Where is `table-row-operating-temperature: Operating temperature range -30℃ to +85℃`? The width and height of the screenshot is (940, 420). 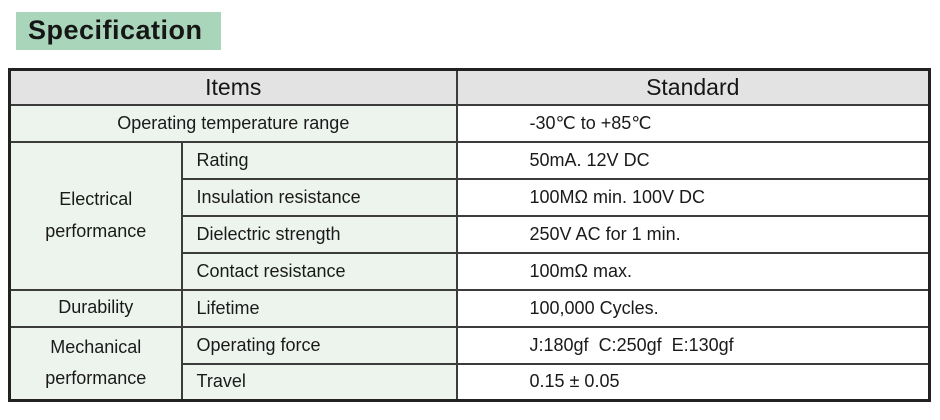
table-row-operating-temperature: Operating temperature range -30℃ to +85℃ is located at coordinates (469, 123).